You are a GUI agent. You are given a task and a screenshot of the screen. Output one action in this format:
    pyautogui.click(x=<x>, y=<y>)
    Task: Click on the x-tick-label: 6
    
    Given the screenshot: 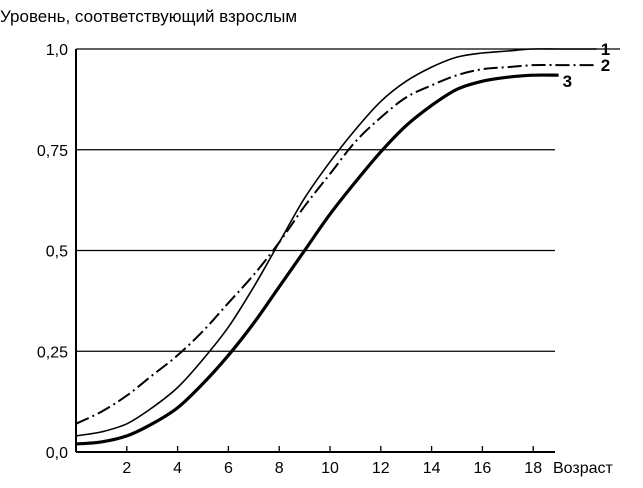 What is the action you would take?
    pyautogui.click(x=228, y=468)
    